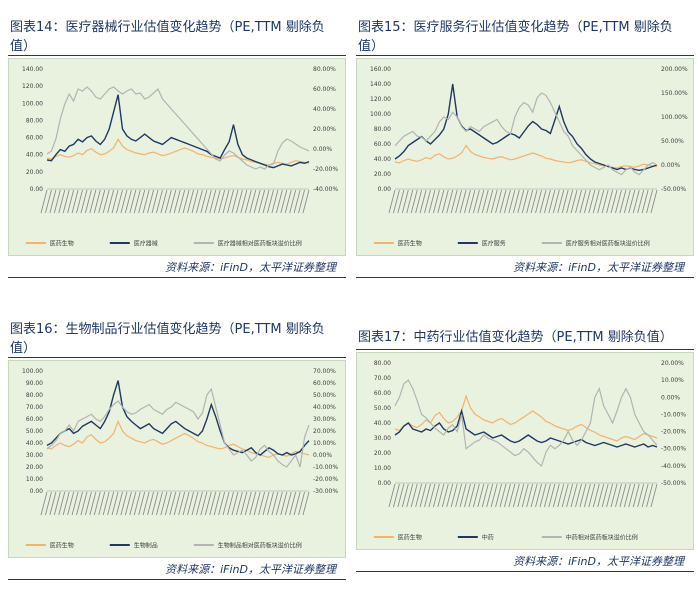 This screenshot has height=591, width=700. I want to click on legend-label: 生物制品, so click(146, 546).